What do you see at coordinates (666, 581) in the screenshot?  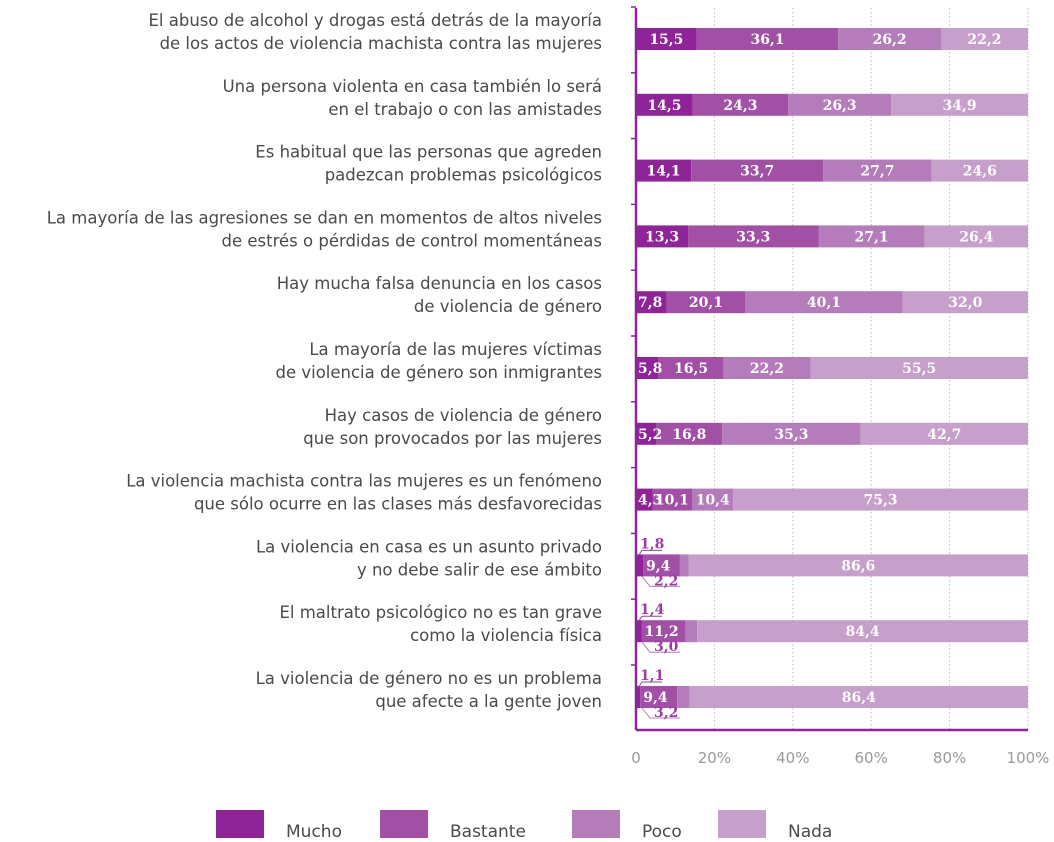 I see `callout-label: 2,2` at bounding box center [666, 581].